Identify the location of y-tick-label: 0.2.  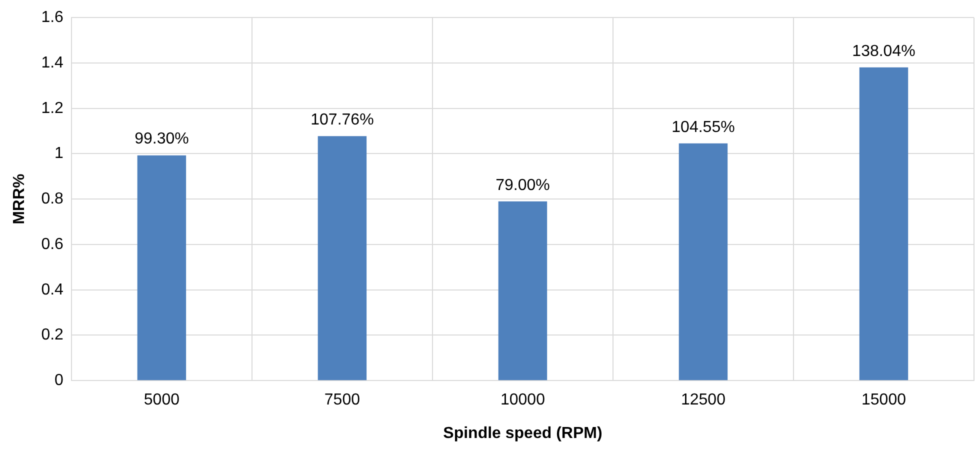
(52, 335).